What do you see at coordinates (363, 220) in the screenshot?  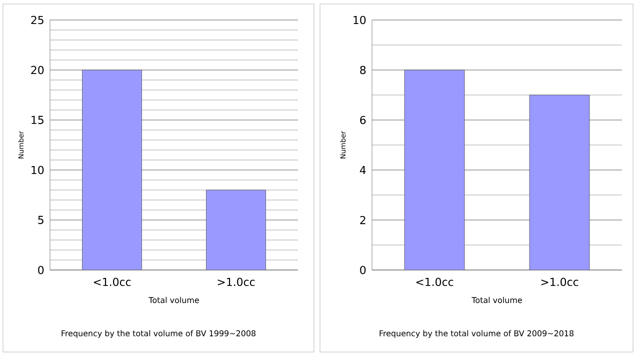 I see `y-tick-label: 2` at bounding box center [363, 220].